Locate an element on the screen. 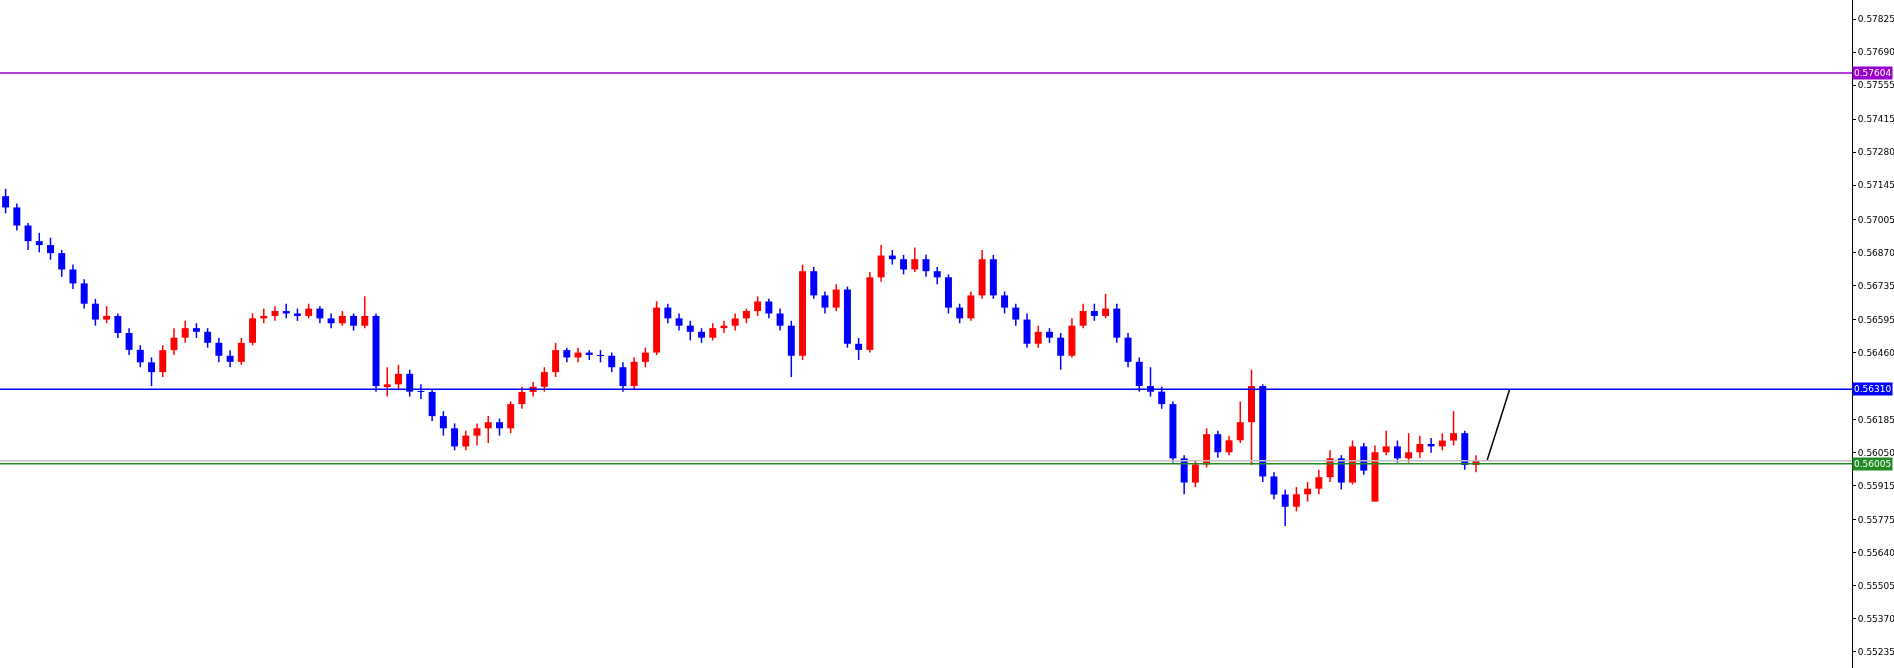  y-tick-label: 0.55370 is located at coordinates (1875, 619).